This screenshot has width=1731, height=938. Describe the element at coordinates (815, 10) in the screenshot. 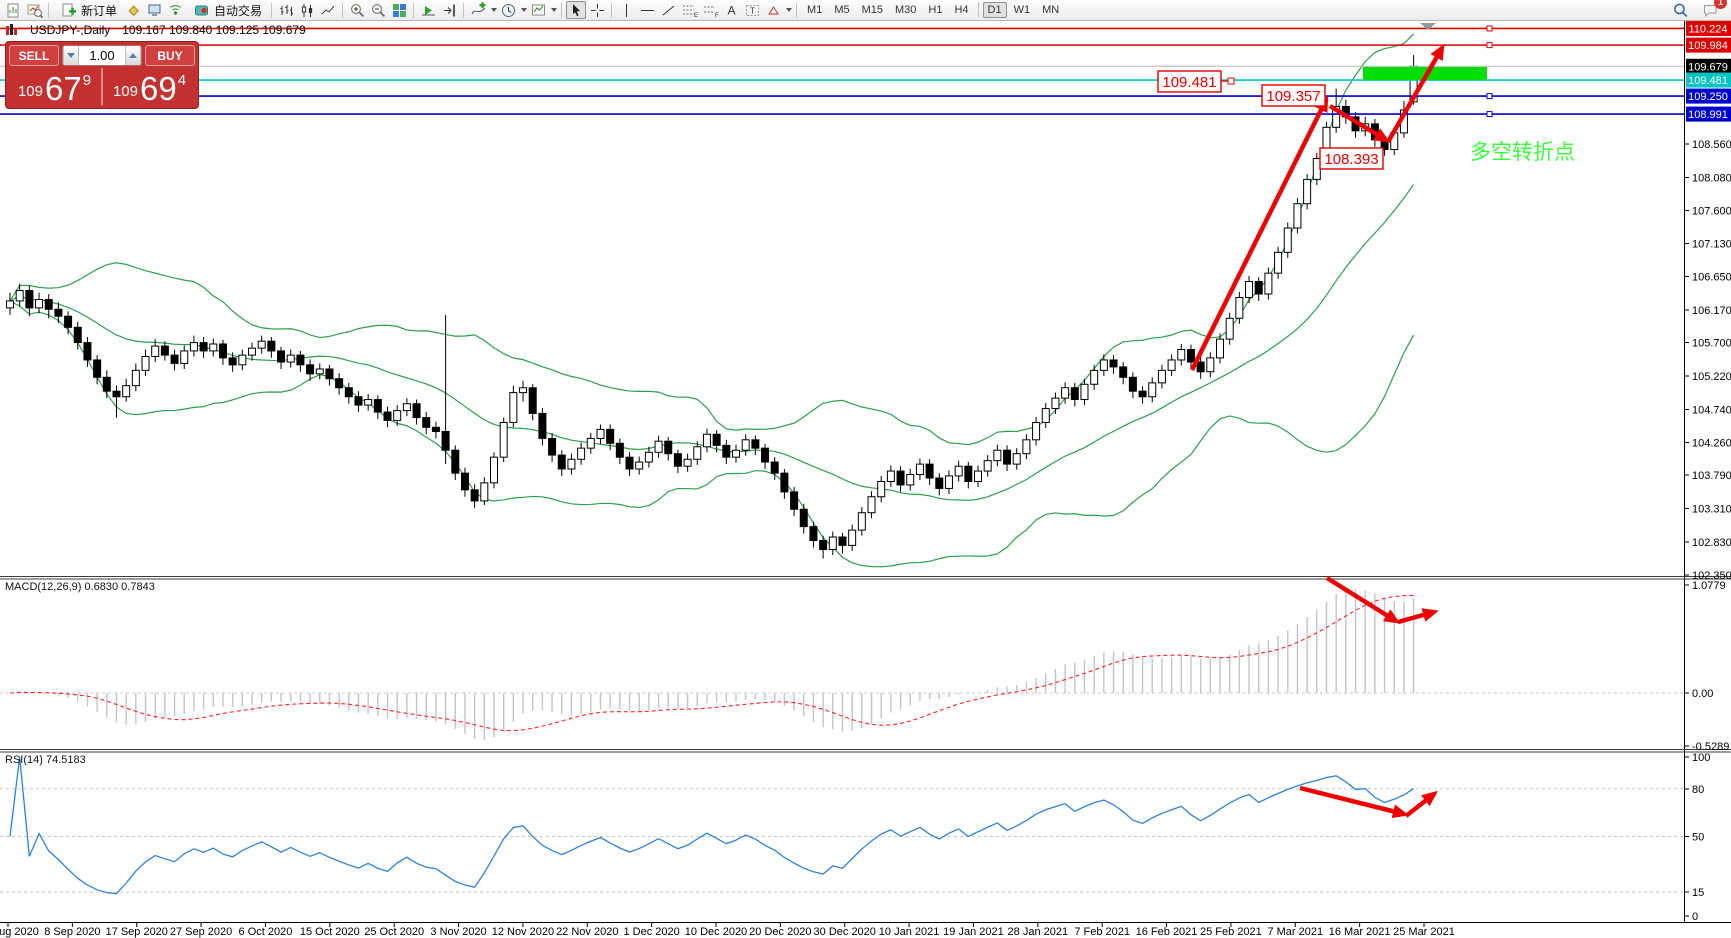

I see `tf-button-M1: M1` at that location.